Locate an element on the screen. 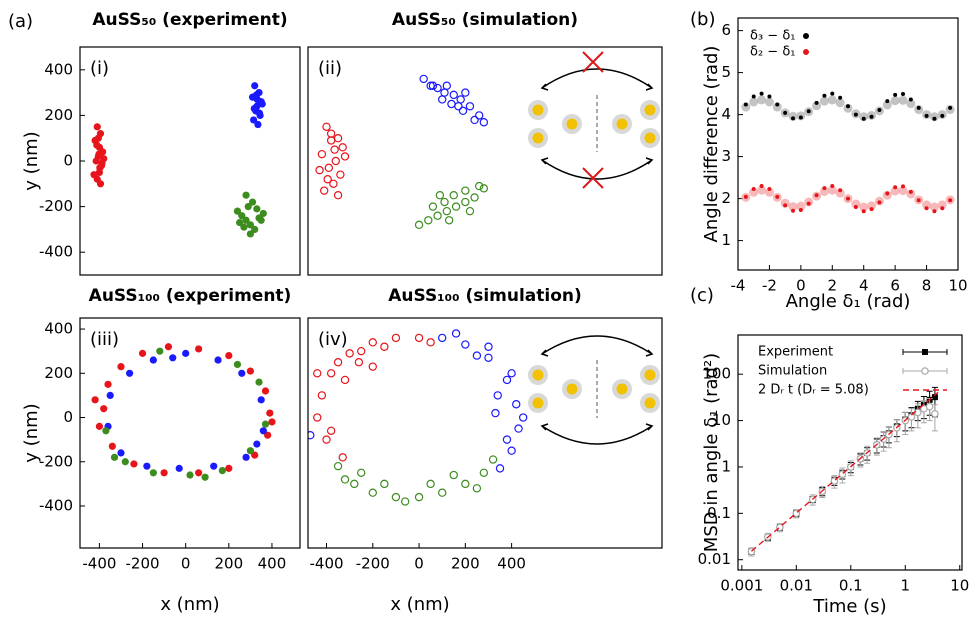  axis-frame is located at coordinates (190, 433).